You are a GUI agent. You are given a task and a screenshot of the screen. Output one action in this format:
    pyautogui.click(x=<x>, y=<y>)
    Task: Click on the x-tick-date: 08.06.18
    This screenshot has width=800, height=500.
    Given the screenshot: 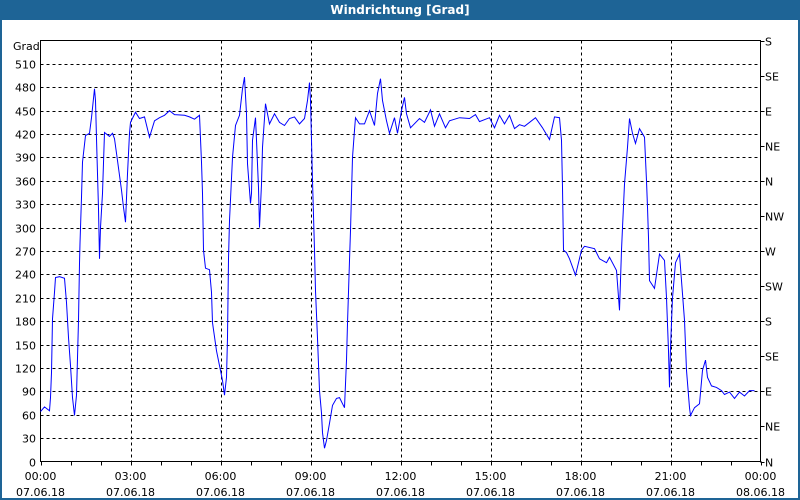 What is the action you would take?
    pyautogui.click(x=760, y=492)
    